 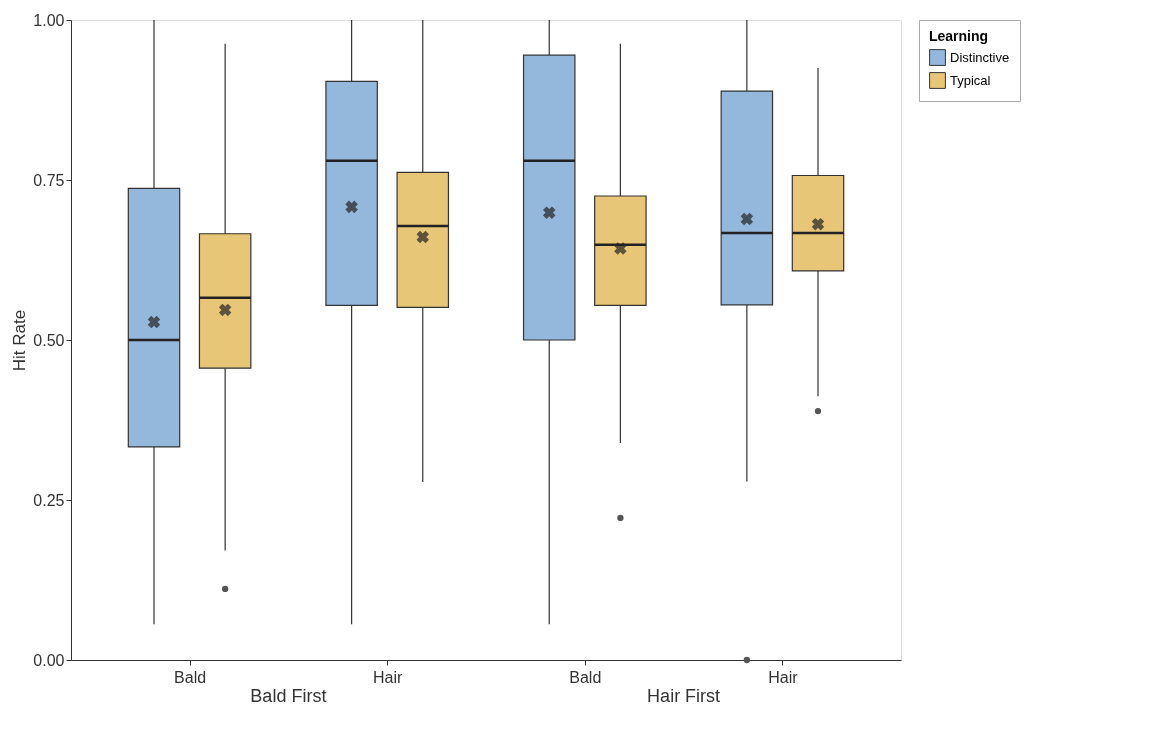 I want to click on y-tick-label: 0.00, so click(x=49, y=660).